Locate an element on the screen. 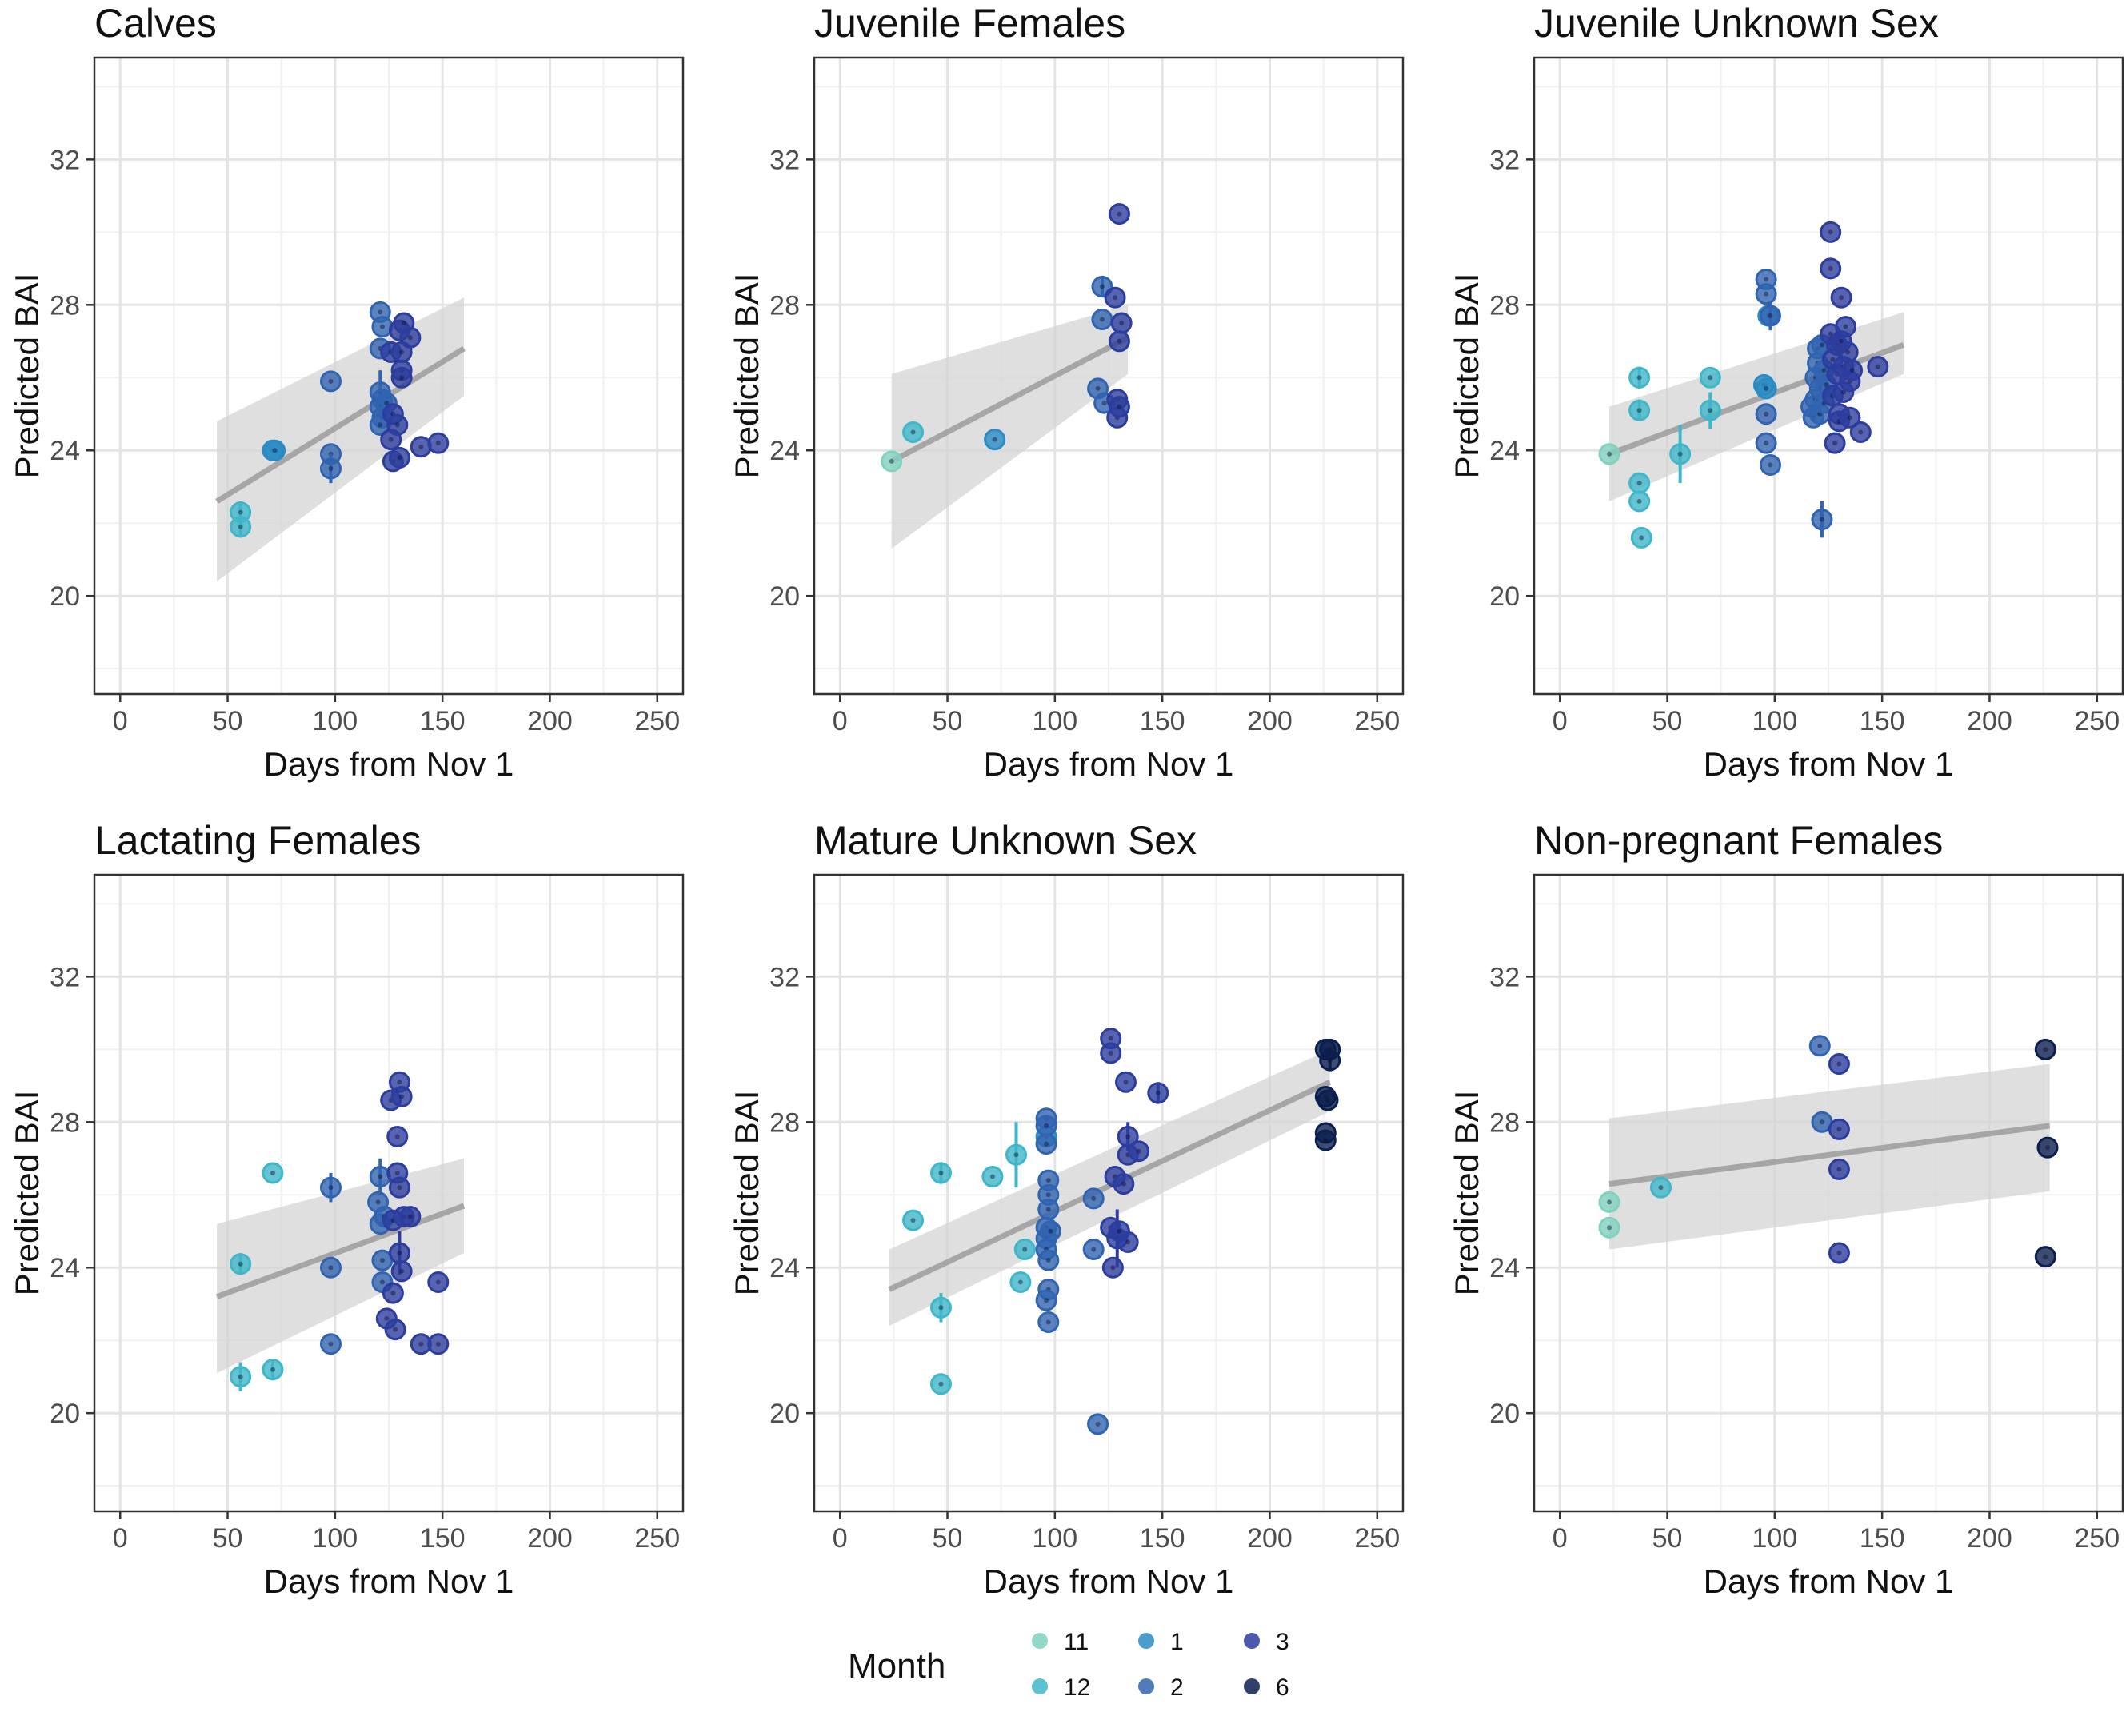 The width and height of the screenshot is (2126, 1736). x-tick-label: 100 is located at coordinates (1774, 721).